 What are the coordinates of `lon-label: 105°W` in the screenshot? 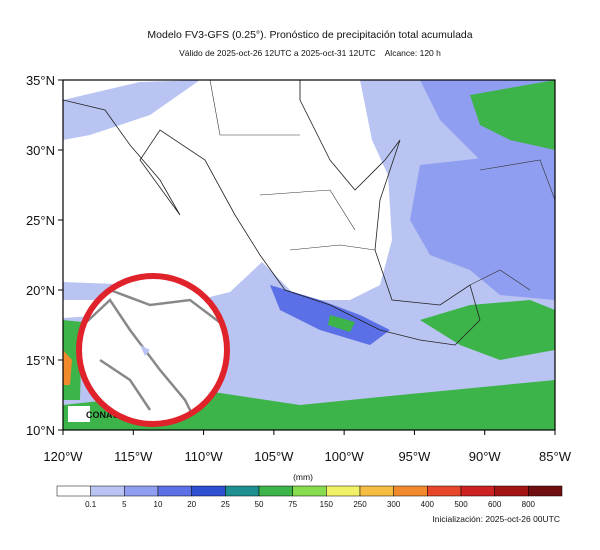 It's located at (274, 456).